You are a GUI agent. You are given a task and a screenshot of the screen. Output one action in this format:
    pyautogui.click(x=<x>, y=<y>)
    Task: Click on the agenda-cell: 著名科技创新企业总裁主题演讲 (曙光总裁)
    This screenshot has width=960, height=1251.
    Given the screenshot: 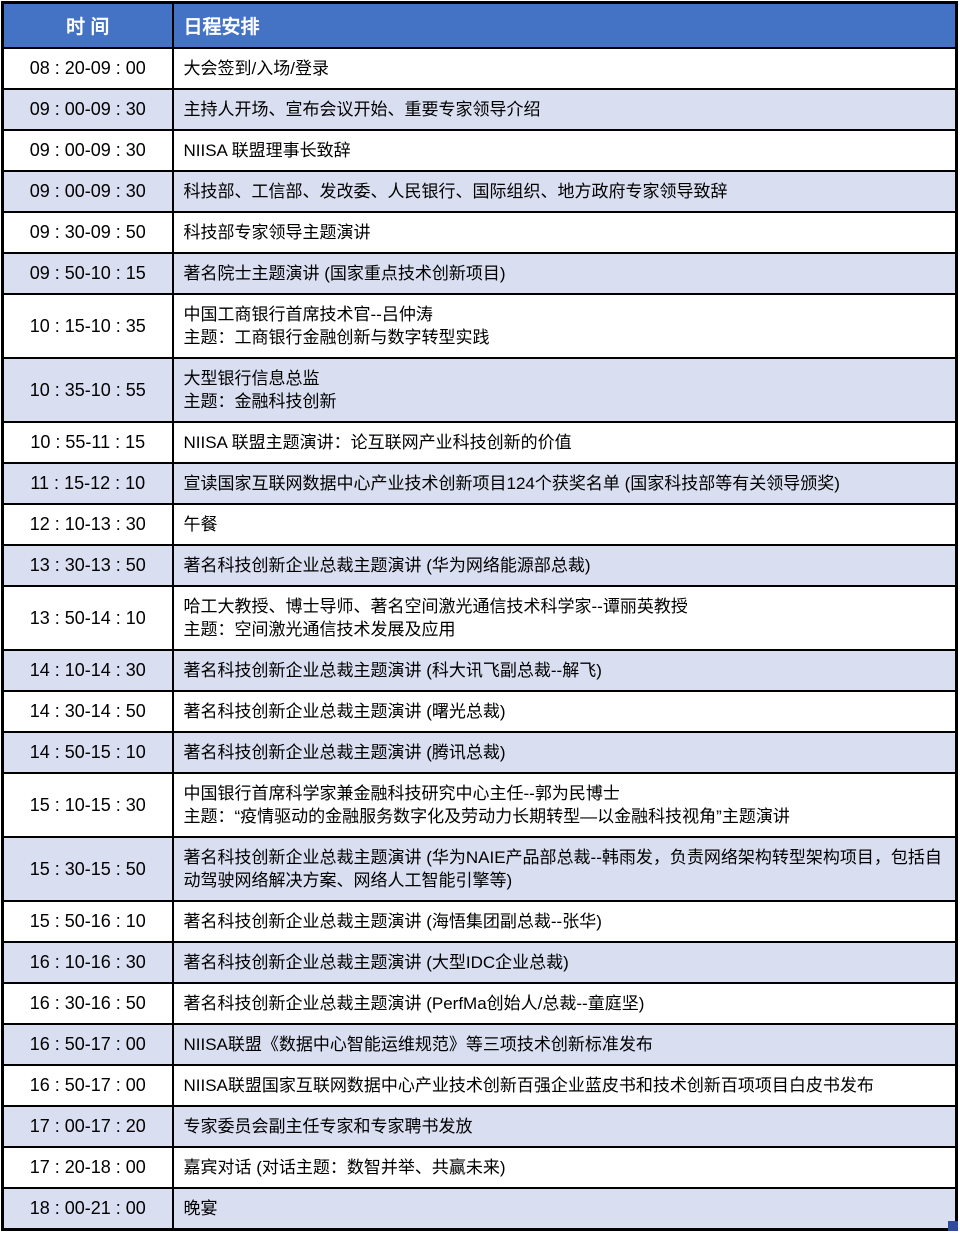 What is the action you would take?
    pyautogui.click(x=564, y=711)
    